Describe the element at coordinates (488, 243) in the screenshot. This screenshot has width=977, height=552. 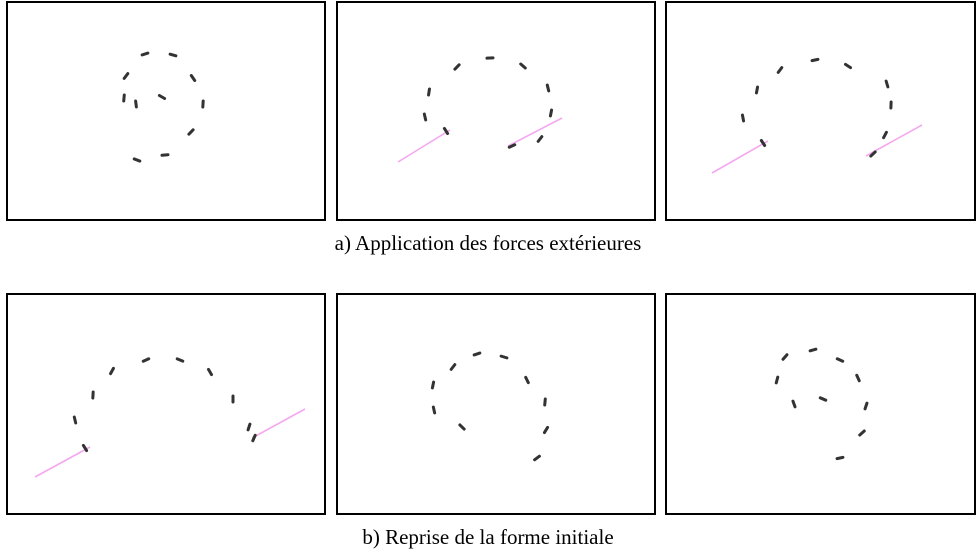
I see `caption: a) Application des forces extérieures` at that location.